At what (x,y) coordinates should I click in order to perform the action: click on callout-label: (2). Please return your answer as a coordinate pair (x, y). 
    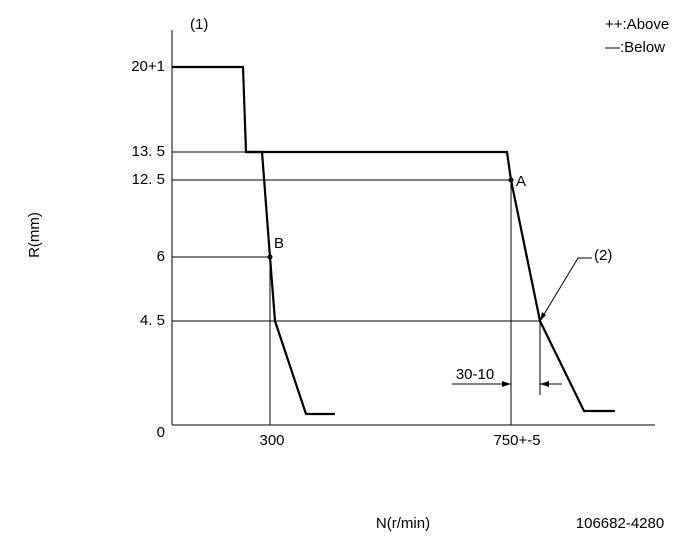
    Looking at the image, I should click on (603, 255).